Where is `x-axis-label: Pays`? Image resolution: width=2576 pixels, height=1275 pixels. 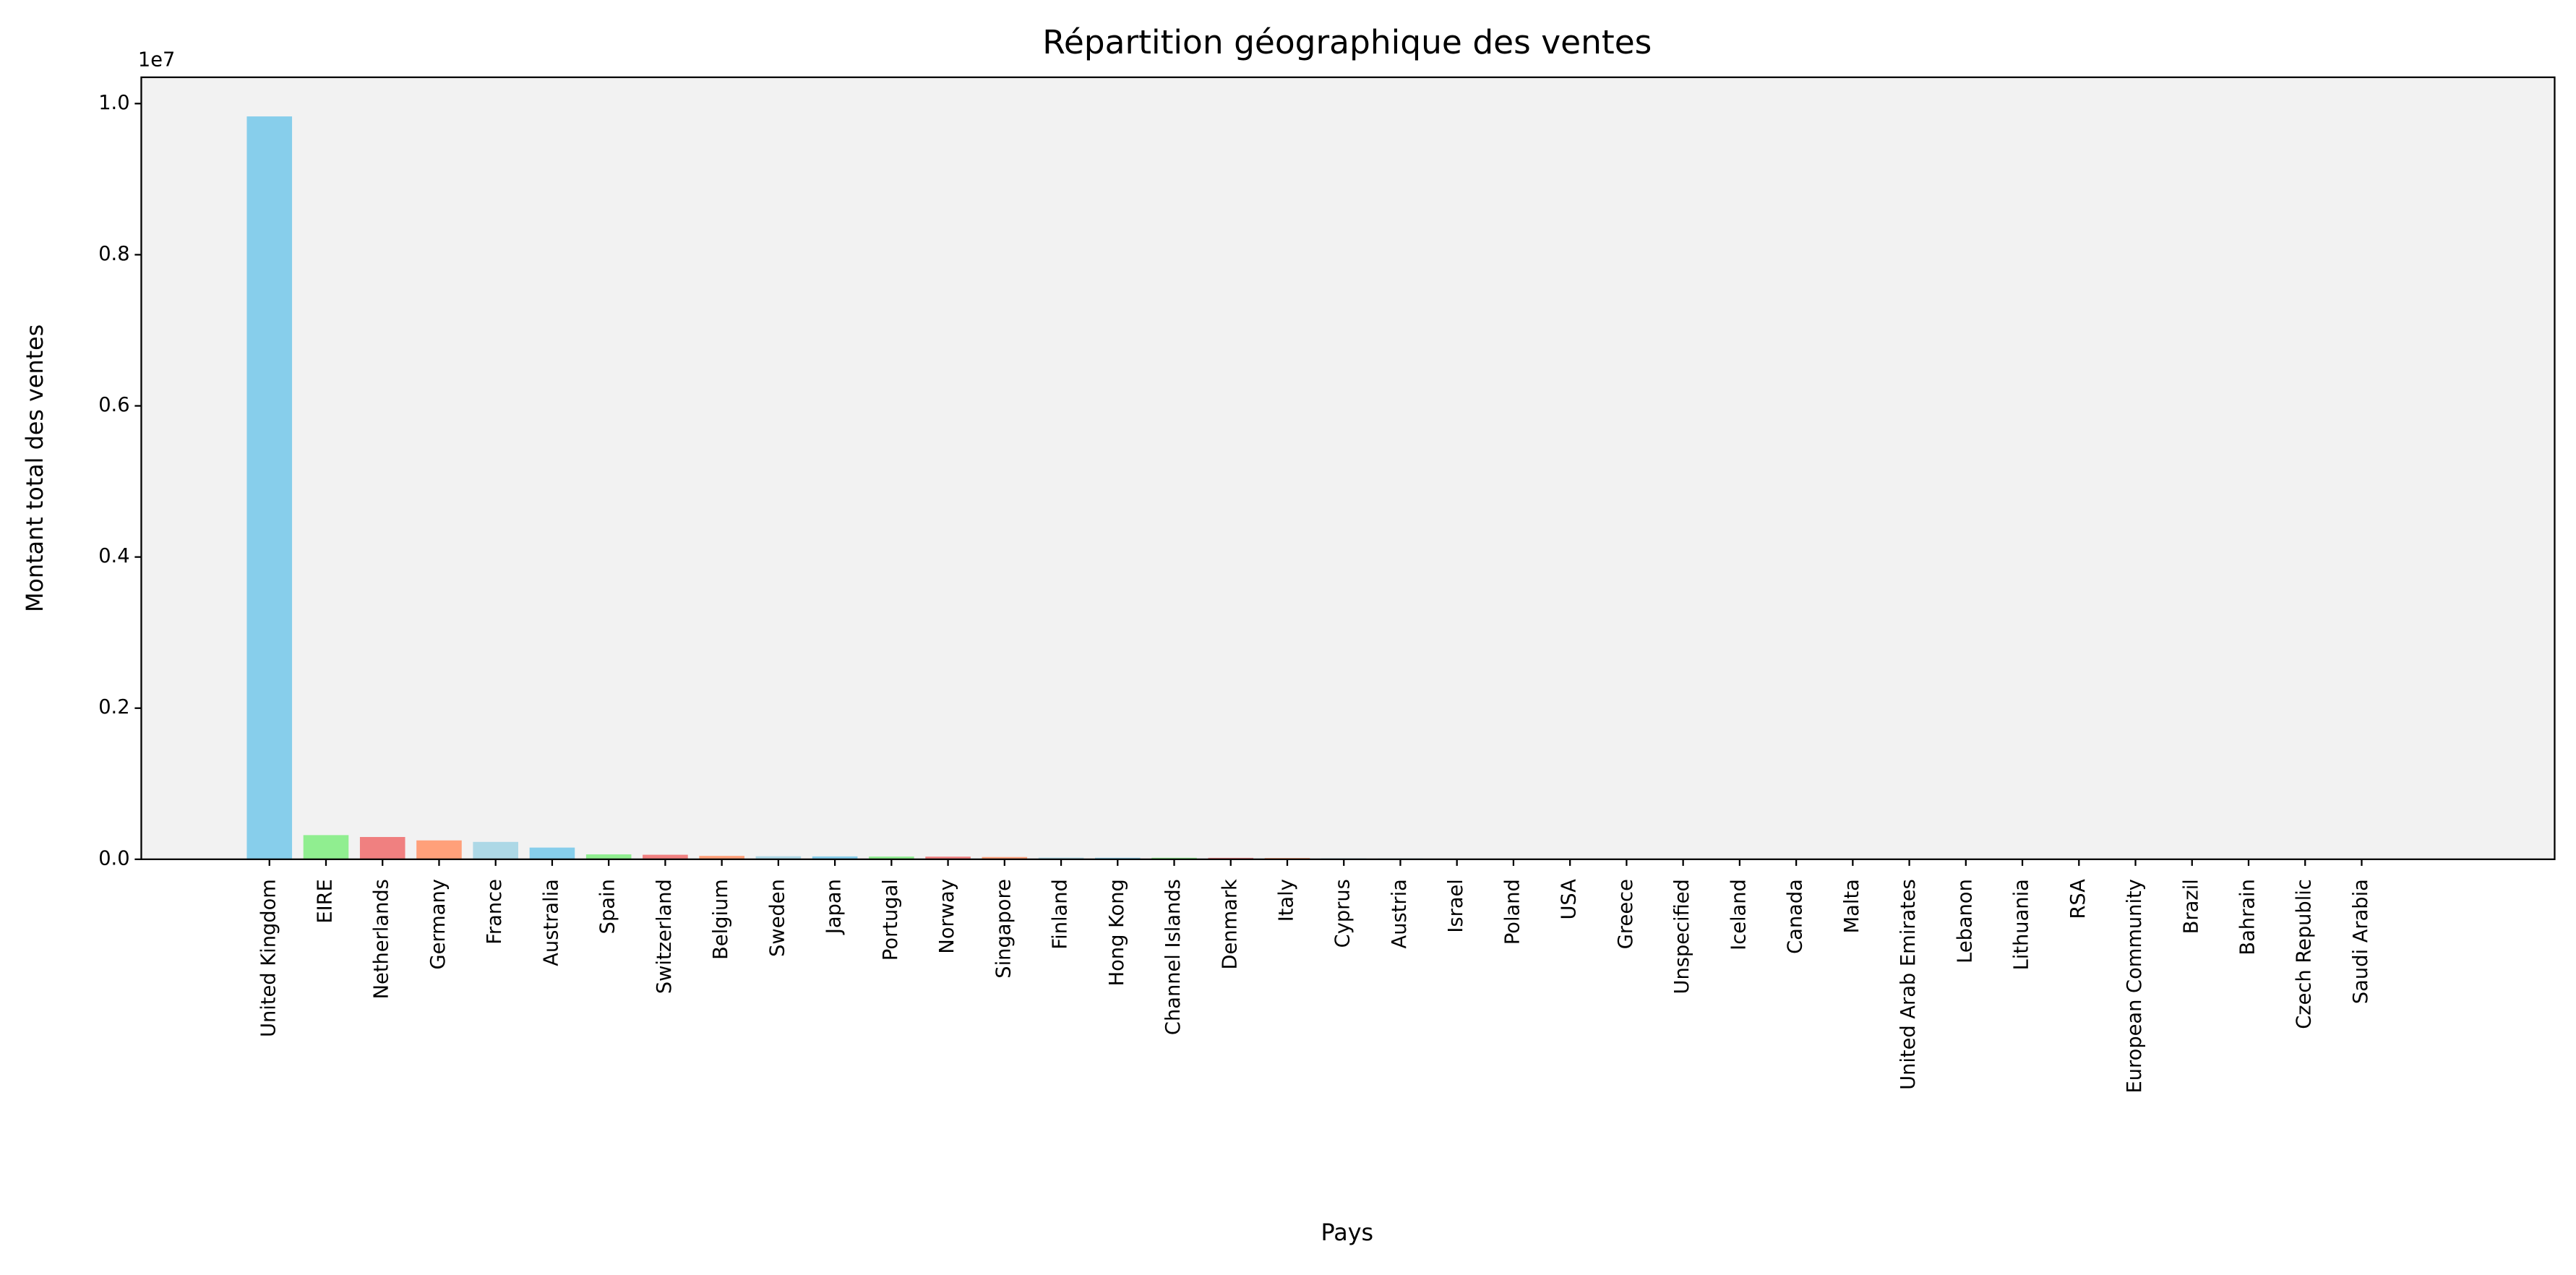
x-axis-label: Pays is located at coordinates (1347, 1232).